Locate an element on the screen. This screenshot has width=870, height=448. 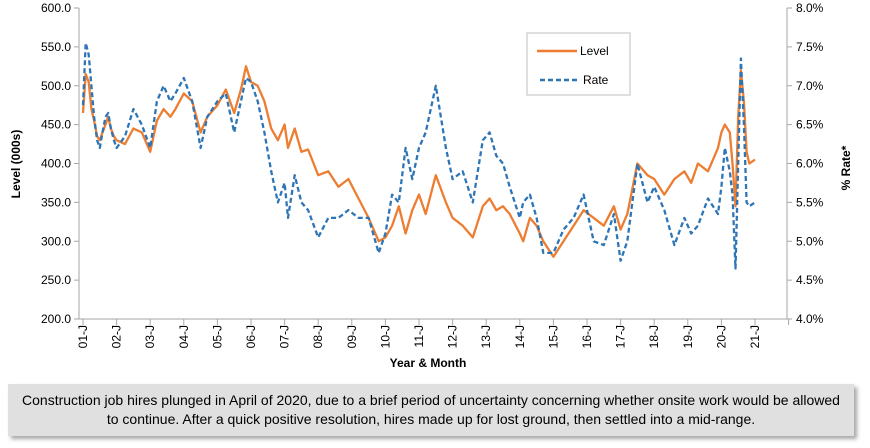
y-axis-right-title: % Rate* is located at coordinates (846, 167).